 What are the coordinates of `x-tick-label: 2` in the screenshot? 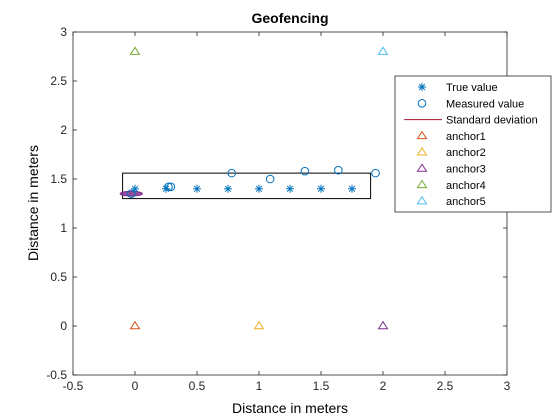 It's located at (383, 386).